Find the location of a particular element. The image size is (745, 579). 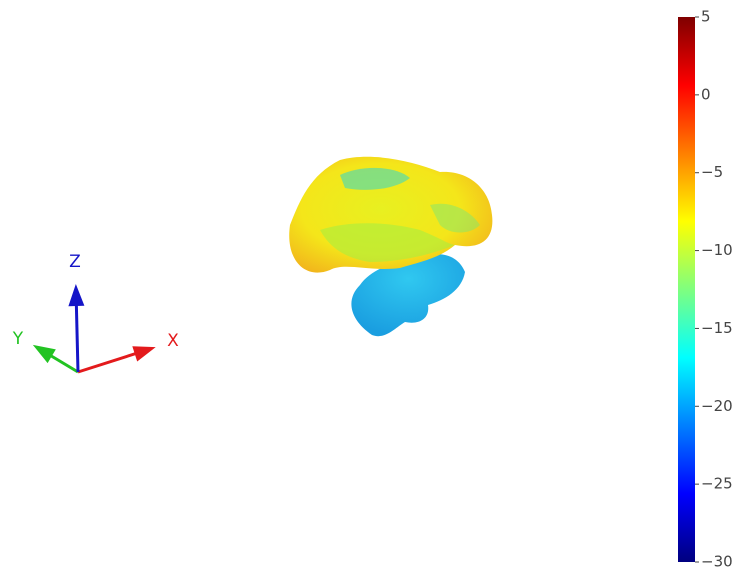

colorbar-tick-label: −5 is located at coordinates (712, 172).